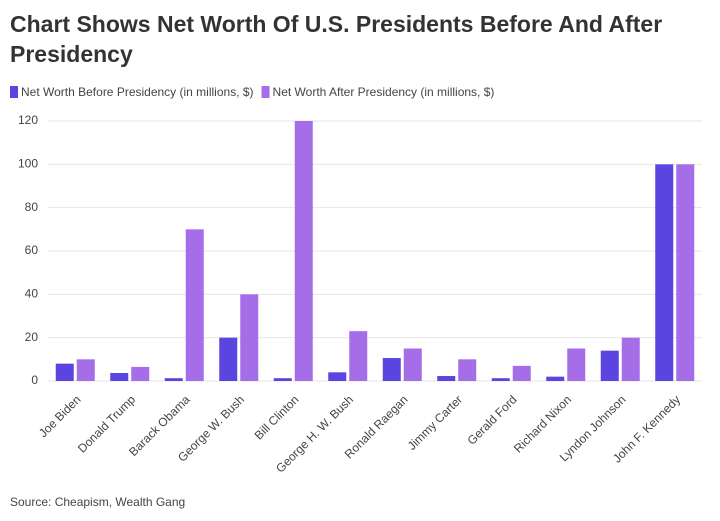  I want to click on x-tick-label: Joe Biden, so click(60, 416).